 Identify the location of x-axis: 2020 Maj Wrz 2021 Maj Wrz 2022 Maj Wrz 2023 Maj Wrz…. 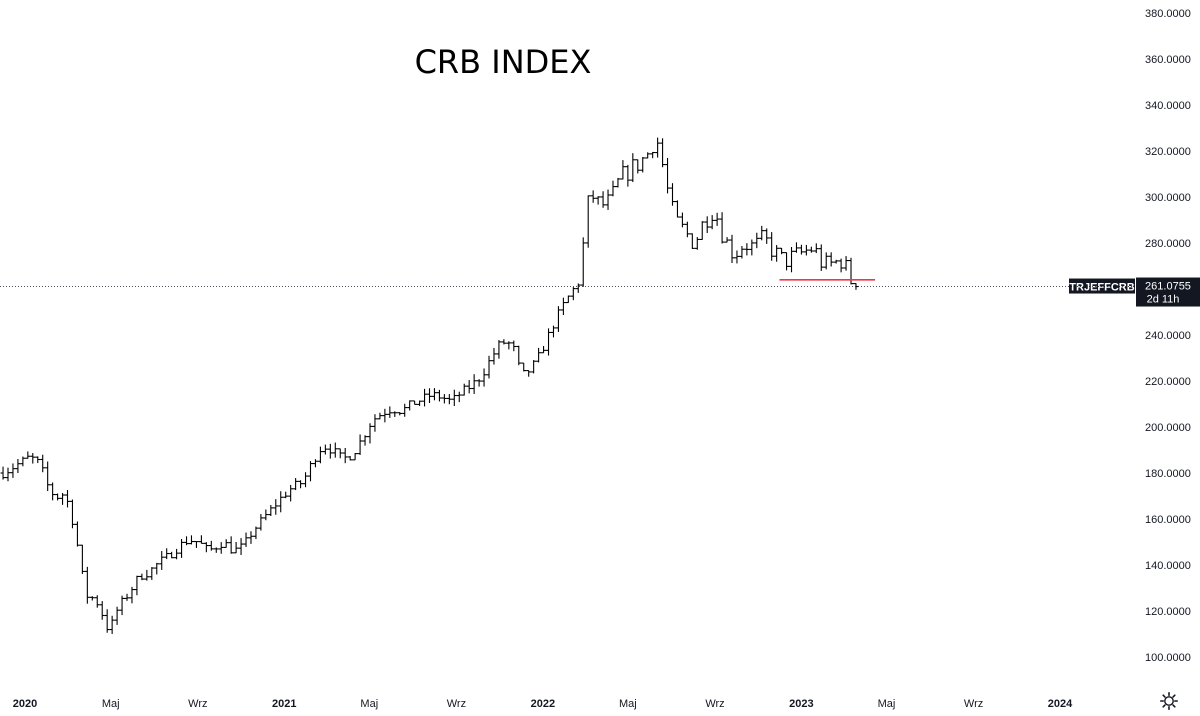
(543, 704).